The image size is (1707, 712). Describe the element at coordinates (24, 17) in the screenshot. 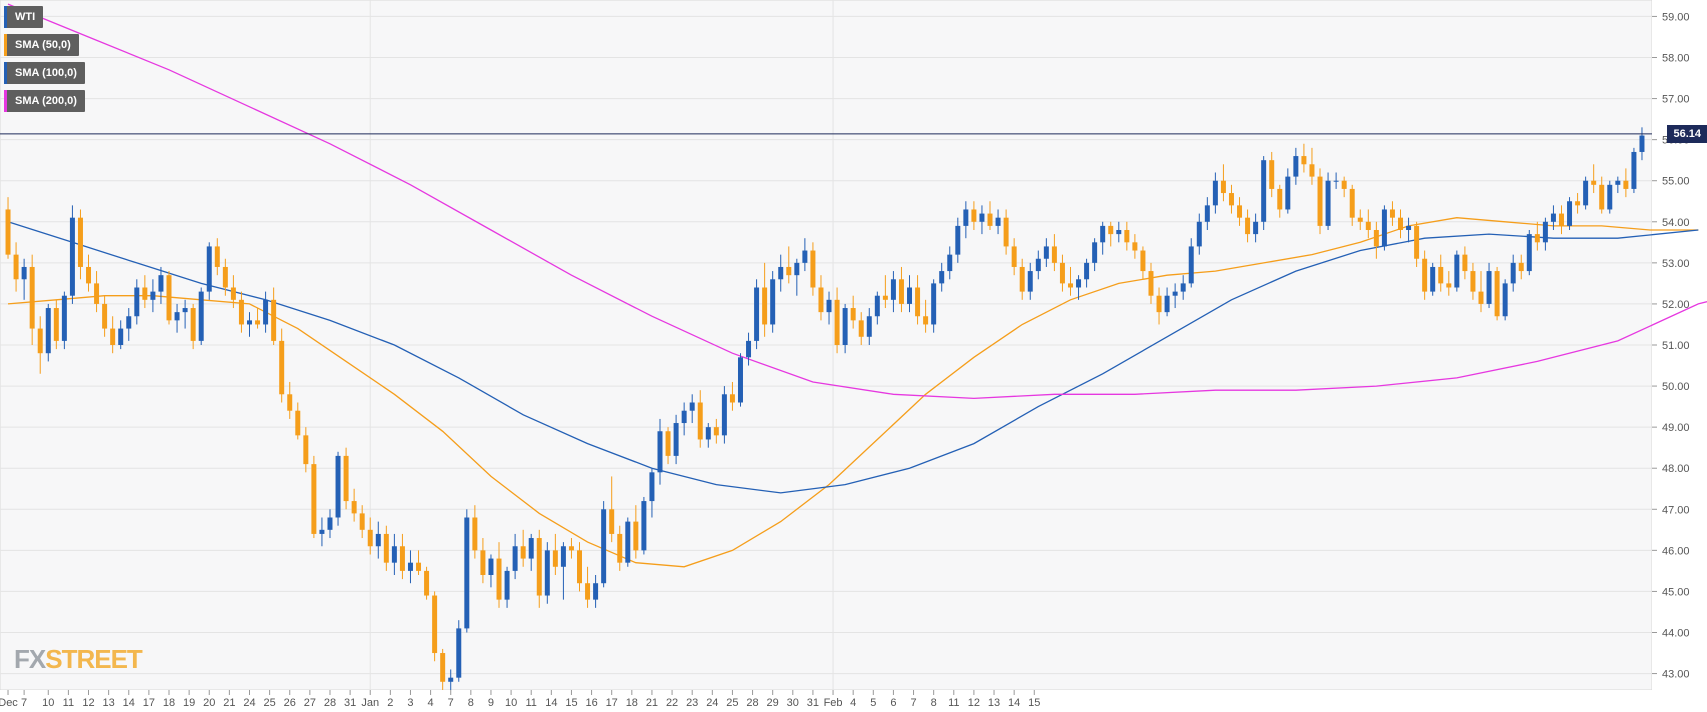

I see `legend-item-wti: WTI` at that location.